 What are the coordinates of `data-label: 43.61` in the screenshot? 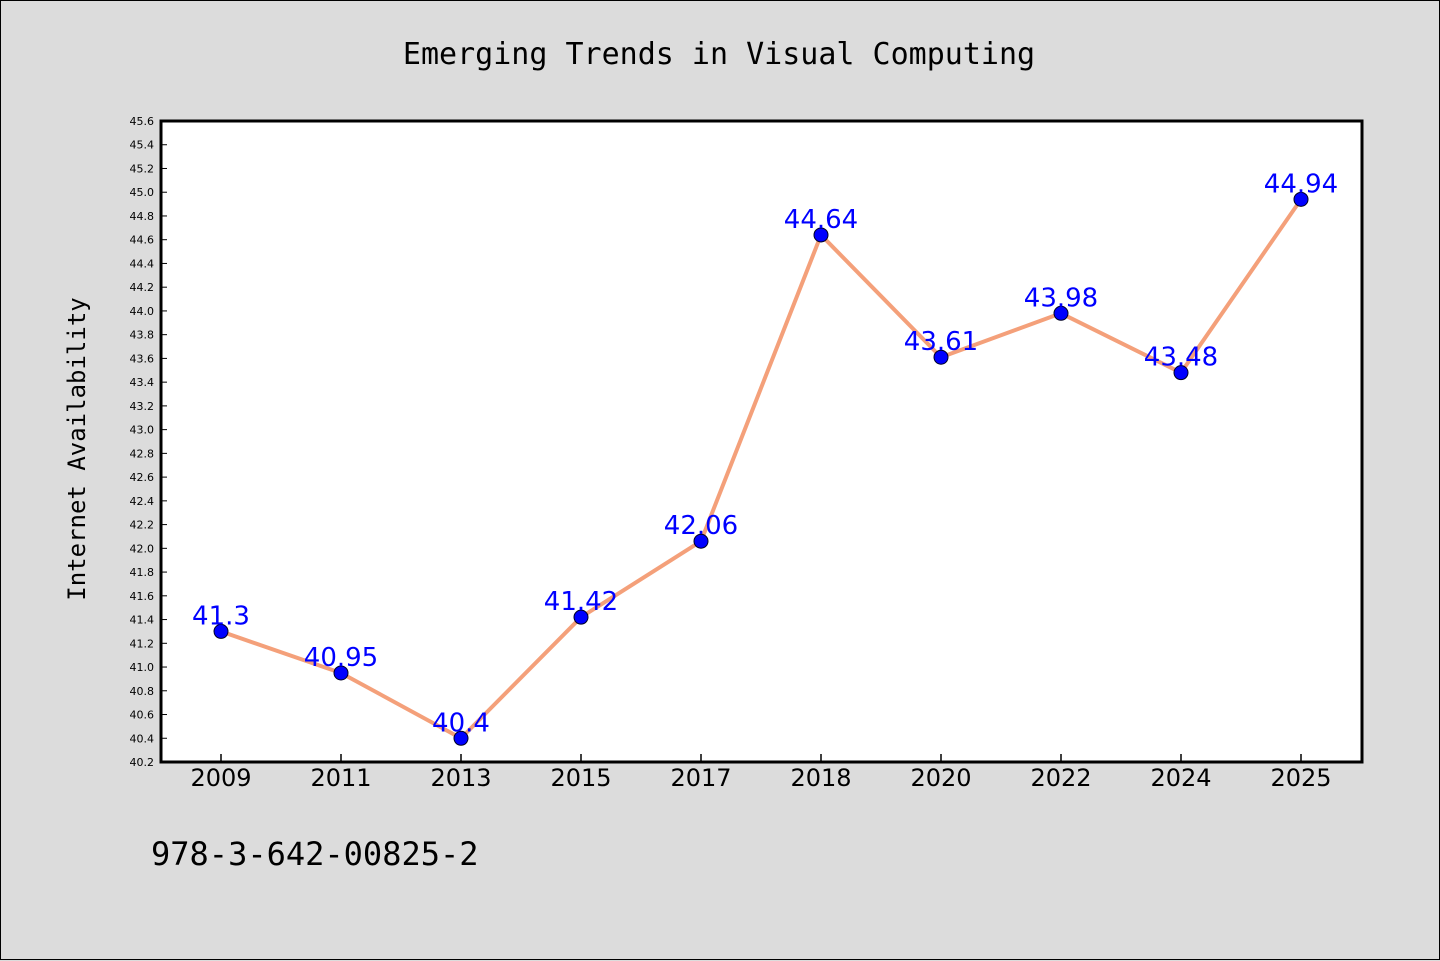 It's located at (941, 342).